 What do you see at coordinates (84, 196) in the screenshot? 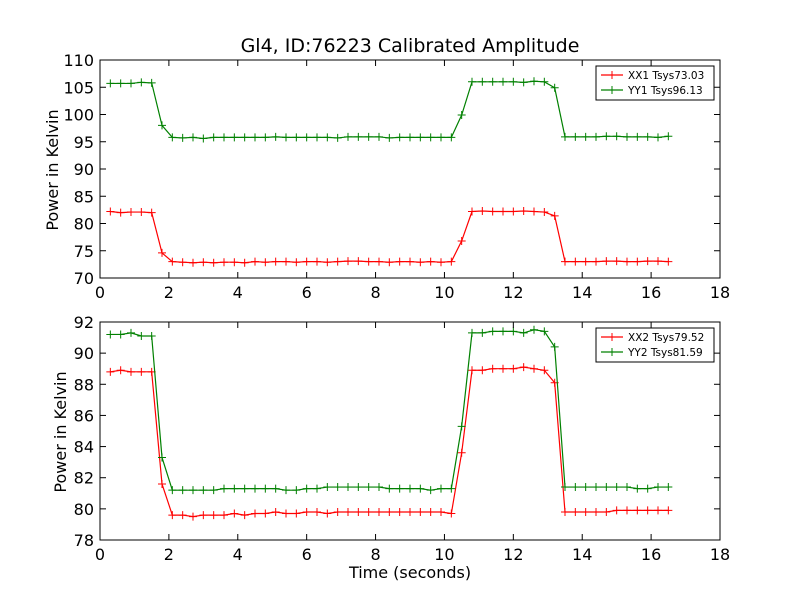
I see `y-tick-label: 85` at bounding box center [84, 196].